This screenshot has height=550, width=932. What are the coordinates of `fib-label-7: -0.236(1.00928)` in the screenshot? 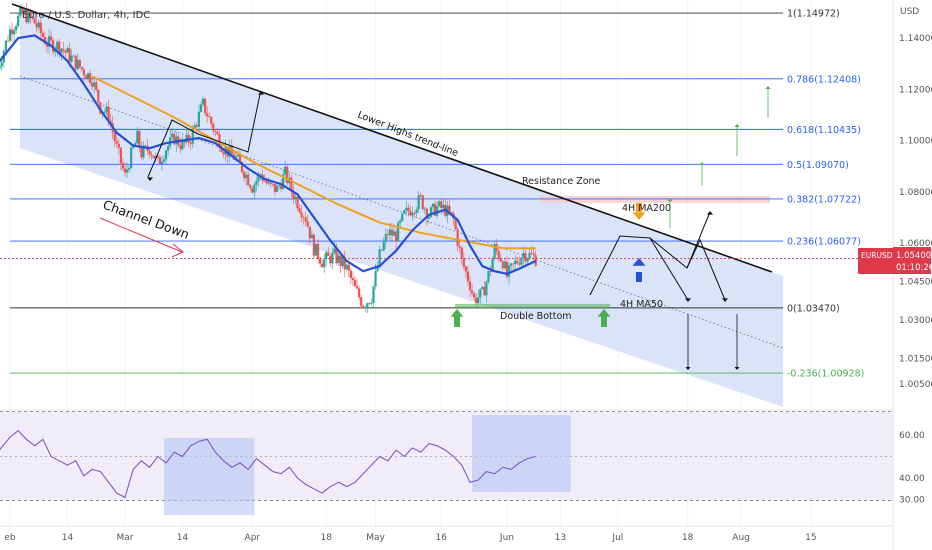 It's located at (825, 374).